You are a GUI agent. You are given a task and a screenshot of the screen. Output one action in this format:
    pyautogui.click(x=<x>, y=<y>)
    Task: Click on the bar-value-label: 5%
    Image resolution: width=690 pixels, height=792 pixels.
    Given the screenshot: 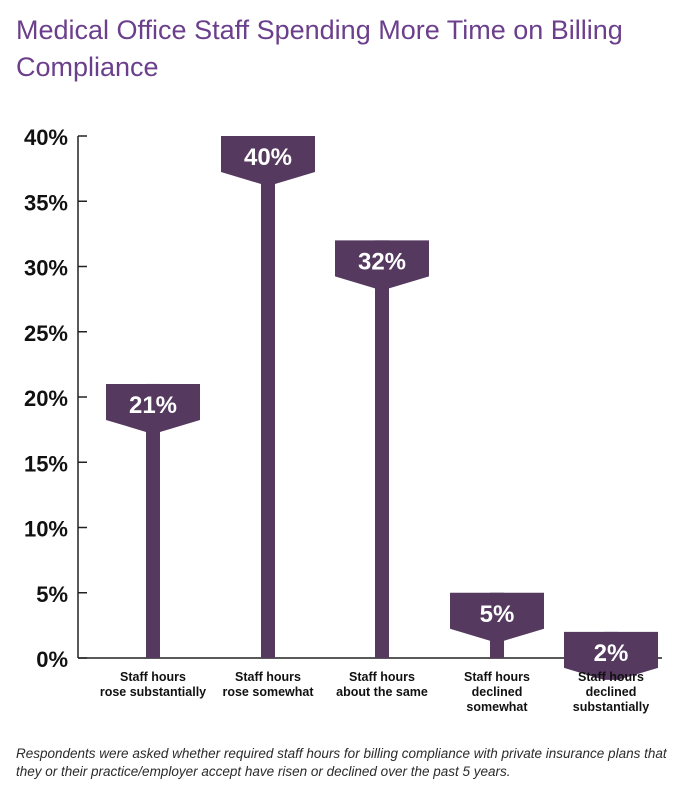 What is the action you would take?
    pyautogui.click(x=497, y=614)
    